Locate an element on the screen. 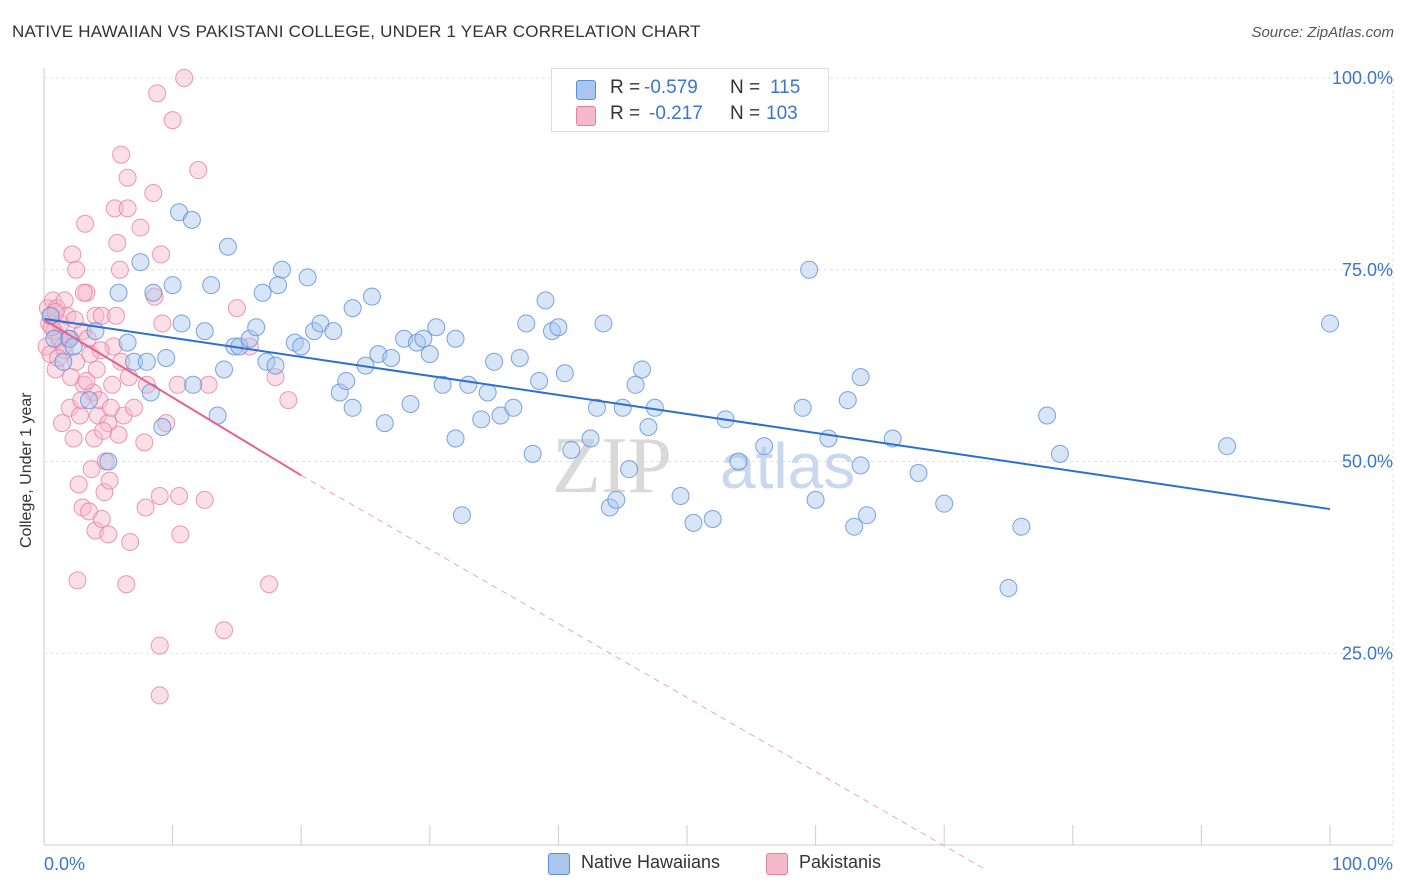 The width and height of the screenshot is (1406, 892). legend-n-label: N = is located at coordinates (745, 87).